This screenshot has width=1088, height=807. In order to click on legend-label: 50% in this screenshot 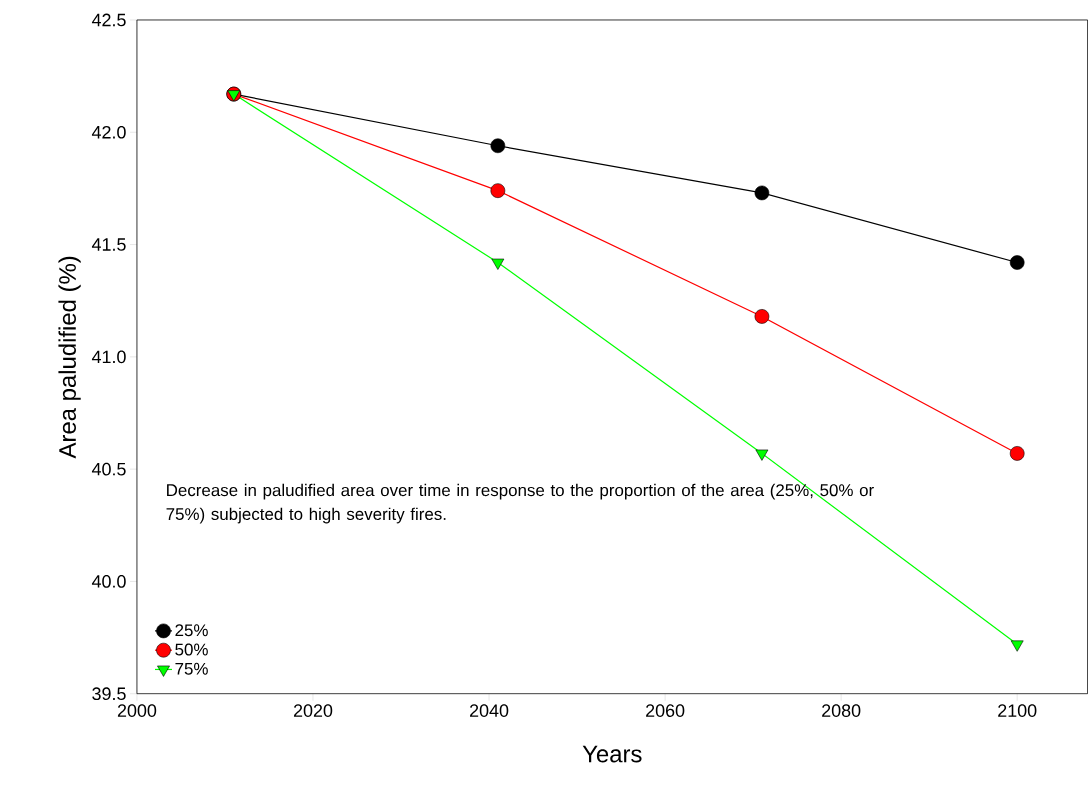, I will do `click(191, 649)`.